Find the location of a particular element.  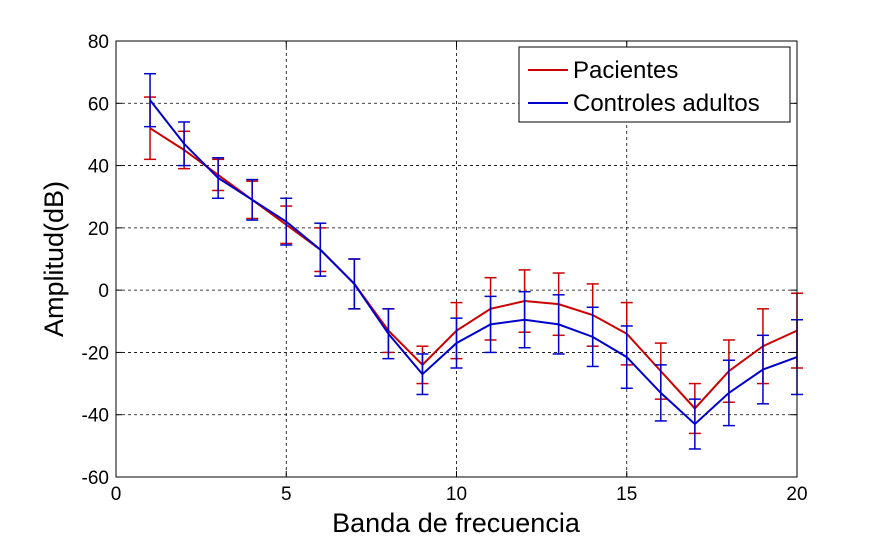

legend-box is located at coordinates (654, 84).